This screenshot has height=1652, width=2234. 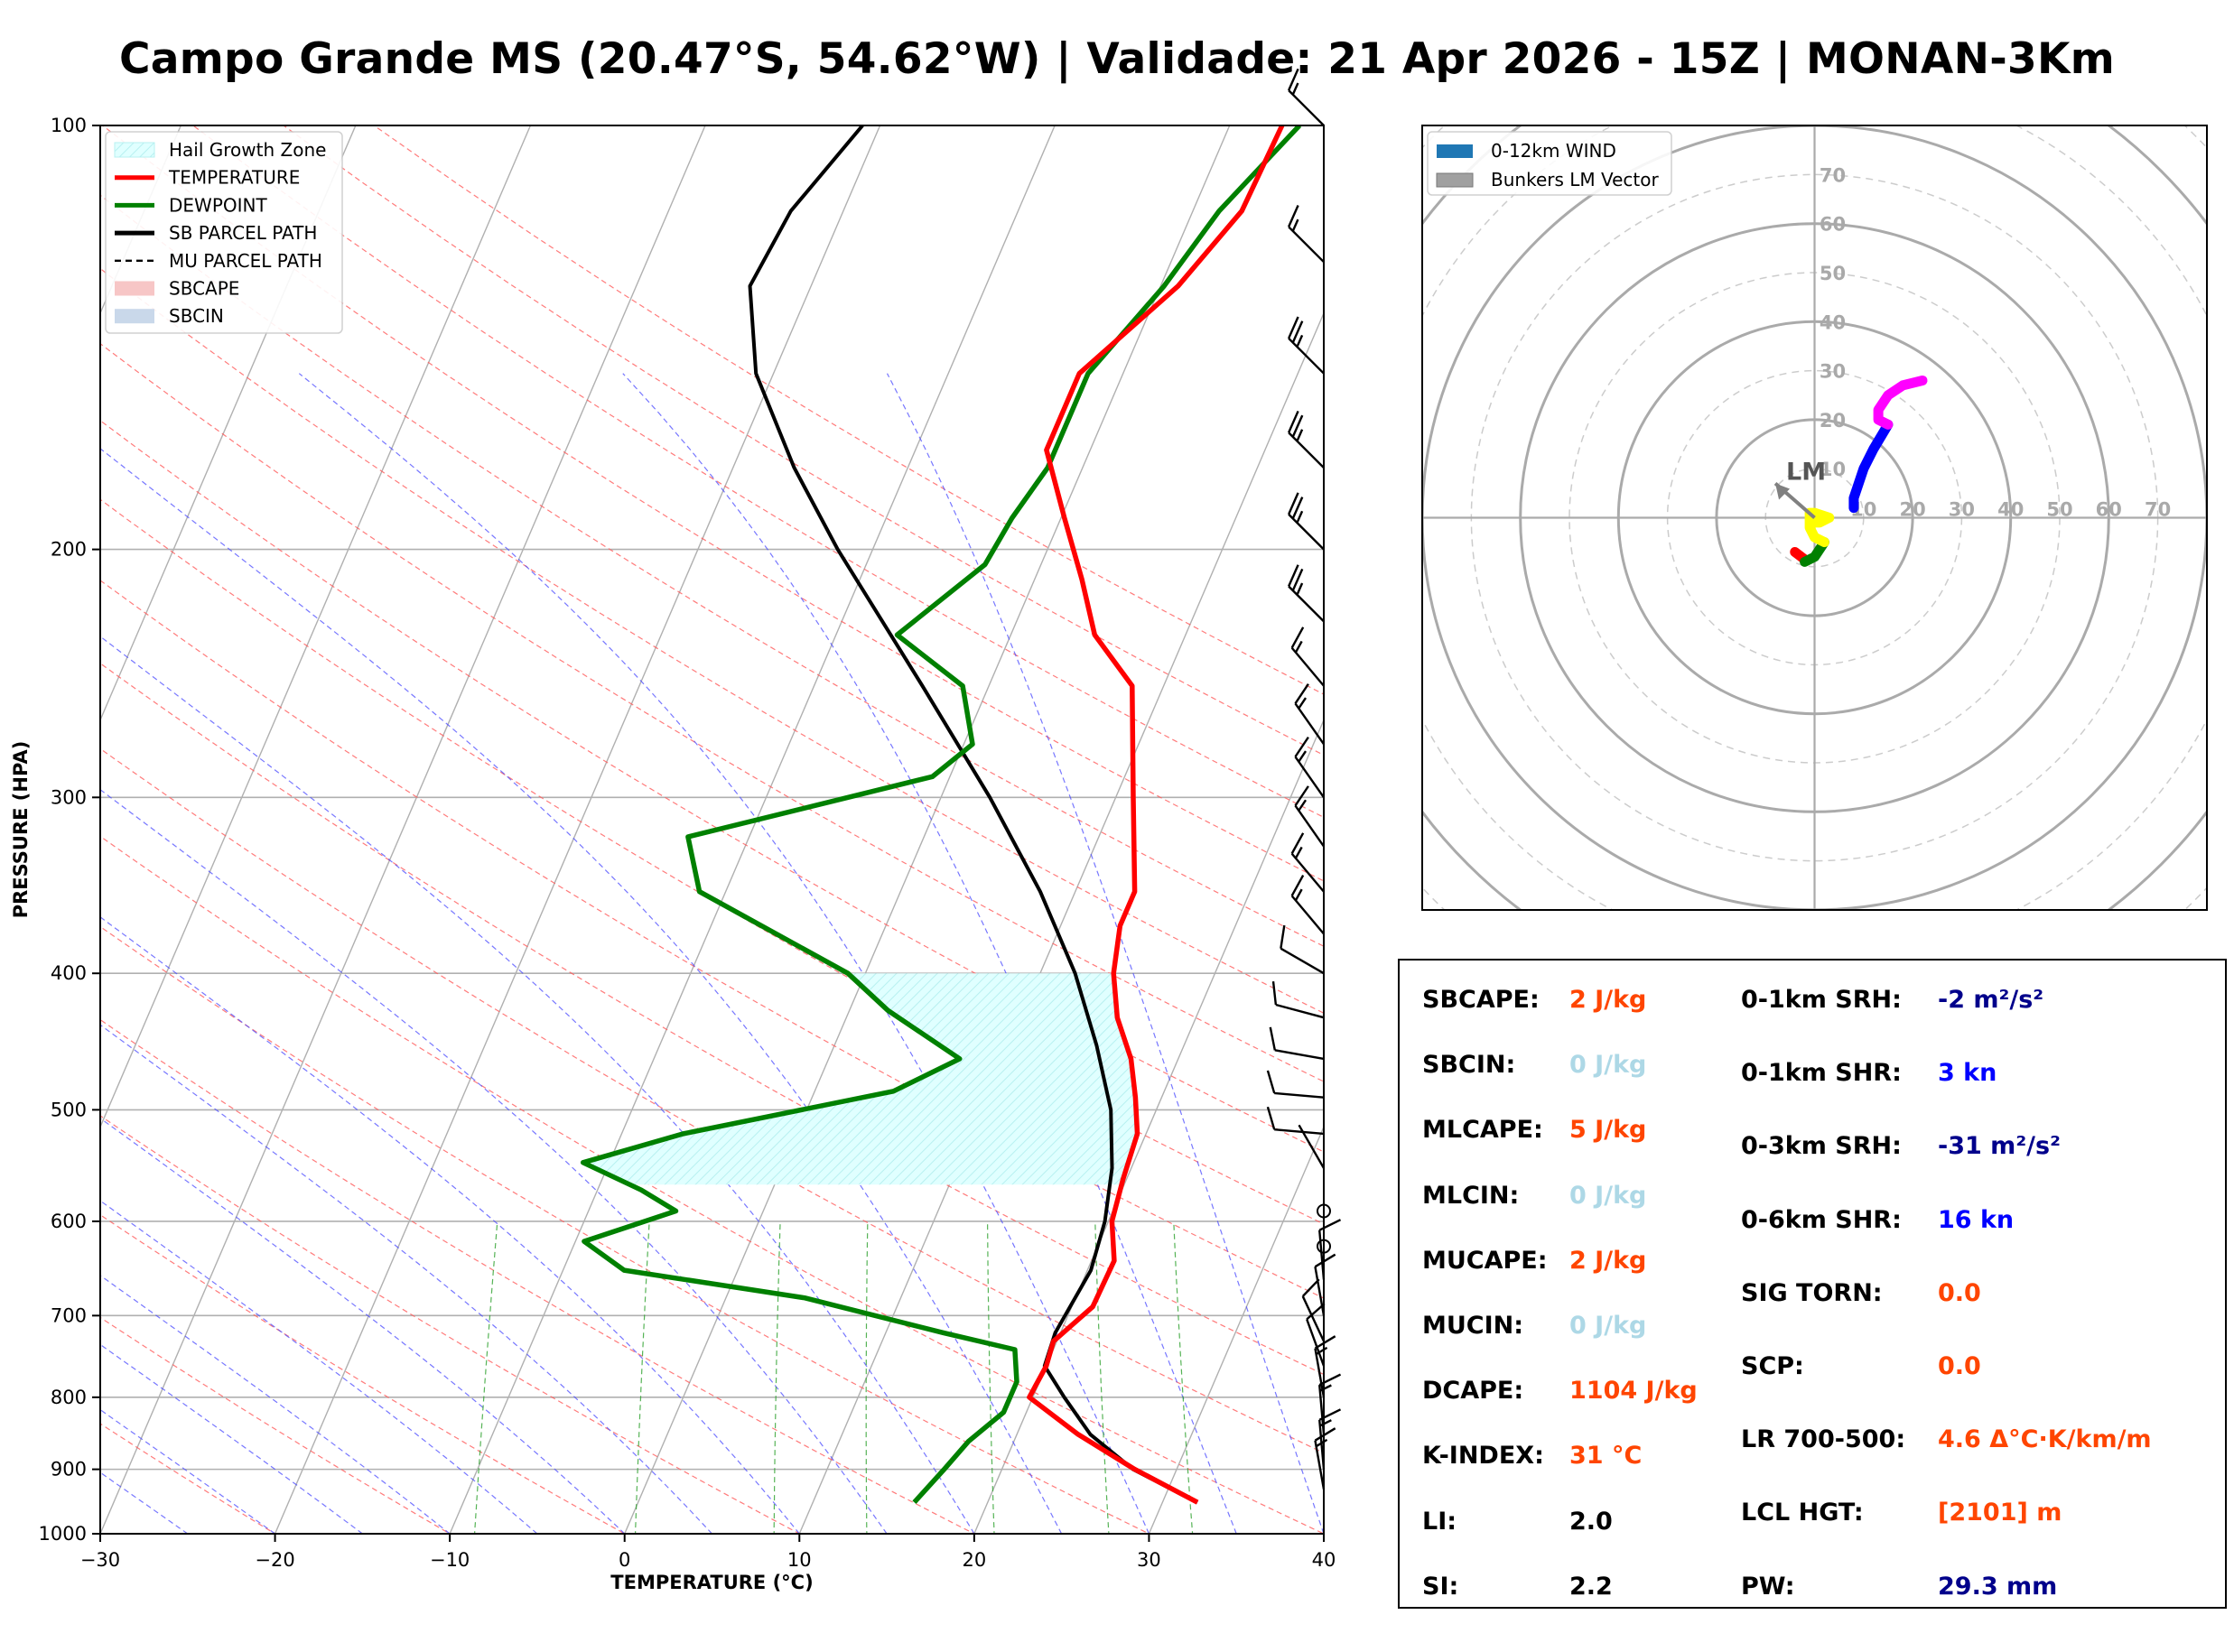 I want to click on hodograph-ring-label: 10, so click(x=1833, y=469).